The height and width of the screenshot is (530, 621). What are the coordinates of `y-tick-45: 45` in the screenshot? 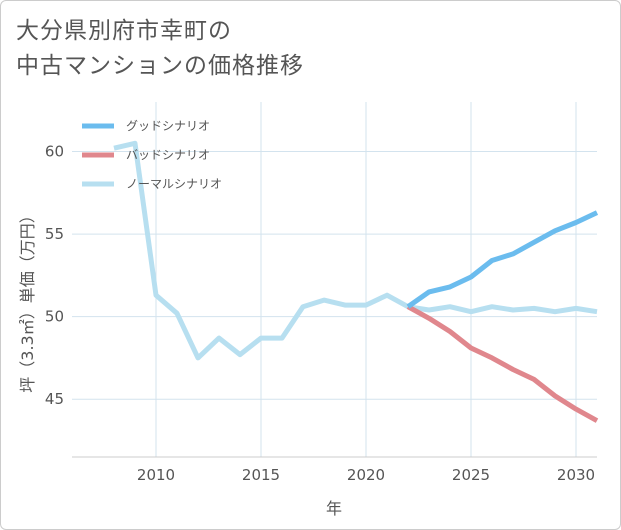 It's located at (54, 399).